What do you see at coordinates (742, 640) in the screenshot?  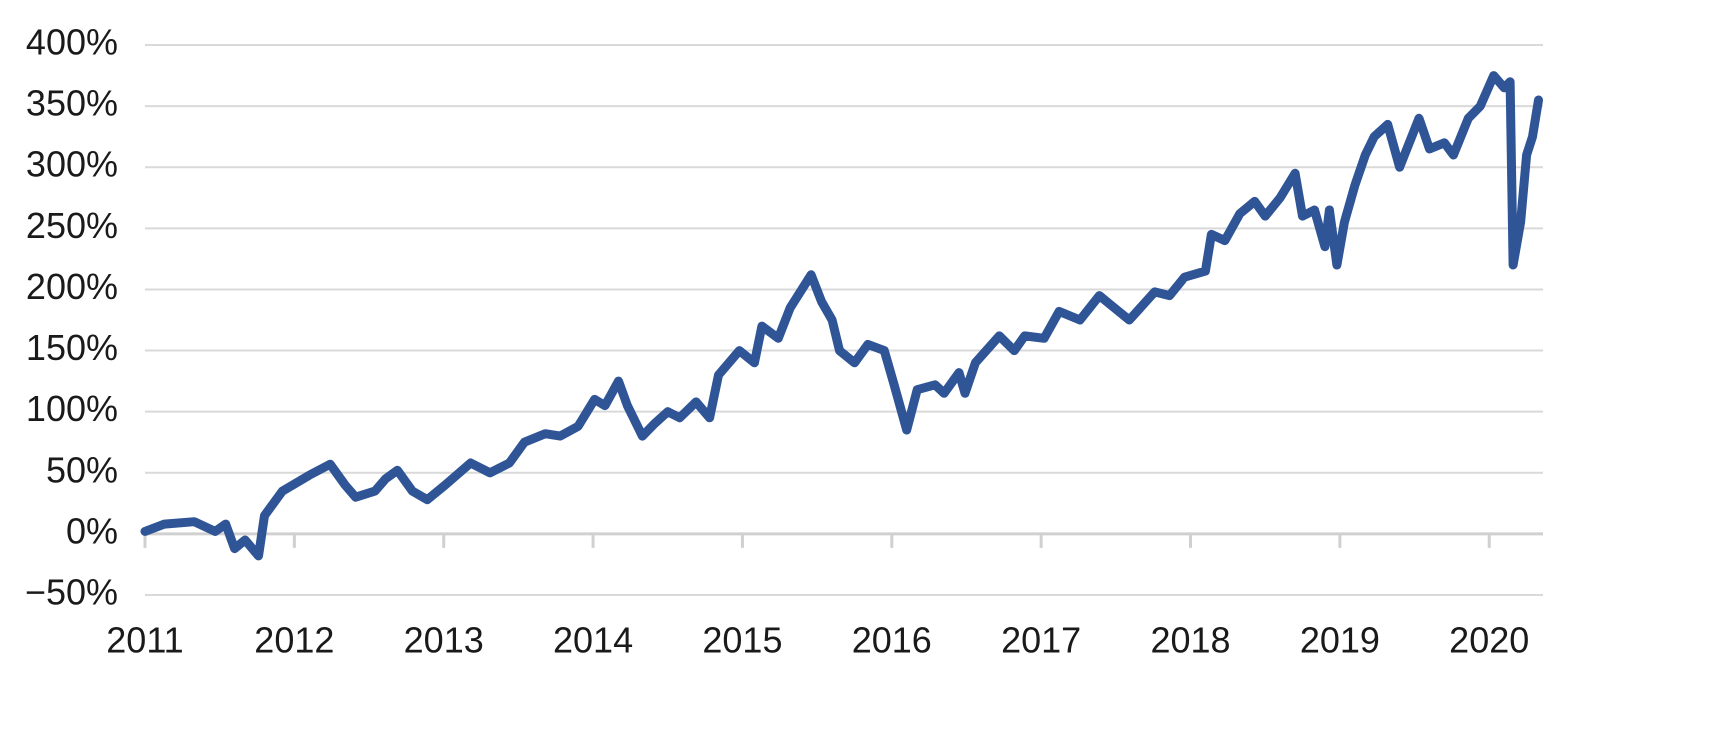 I see `x-tick-label: 2015` at bounding box center [742, 640].